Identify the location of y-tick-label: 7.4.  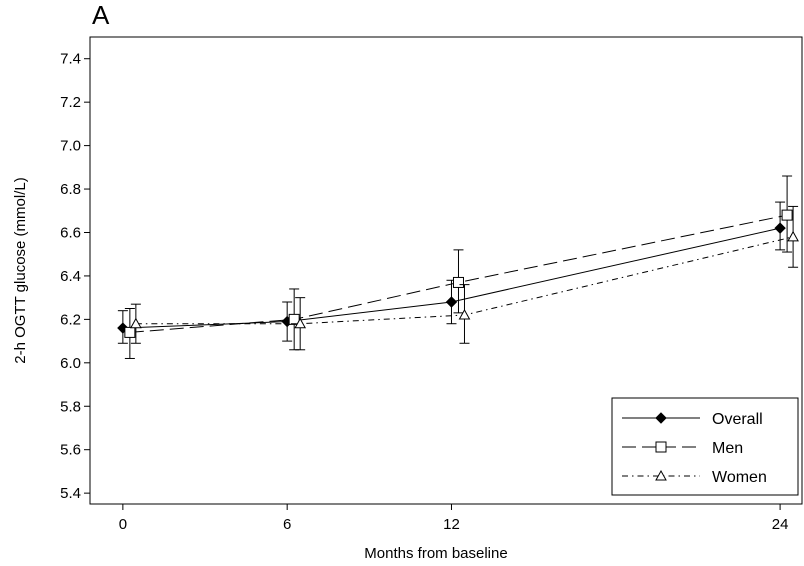
(70, 59).